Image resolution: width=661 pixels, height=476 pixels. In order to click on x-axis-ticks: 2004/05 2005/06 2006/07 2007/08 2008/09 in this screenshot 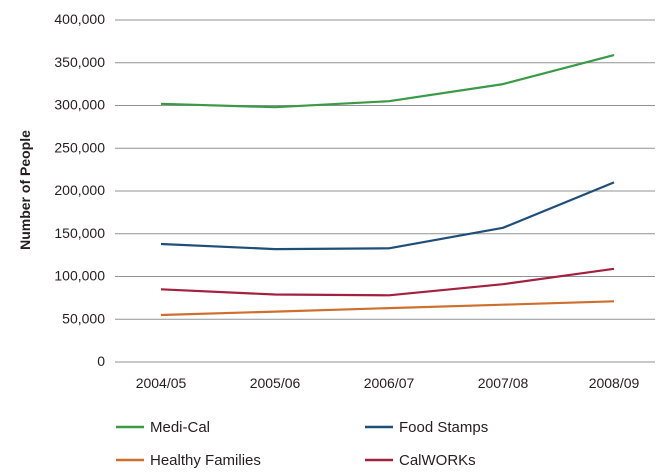, I will do `click(388, 383)`.